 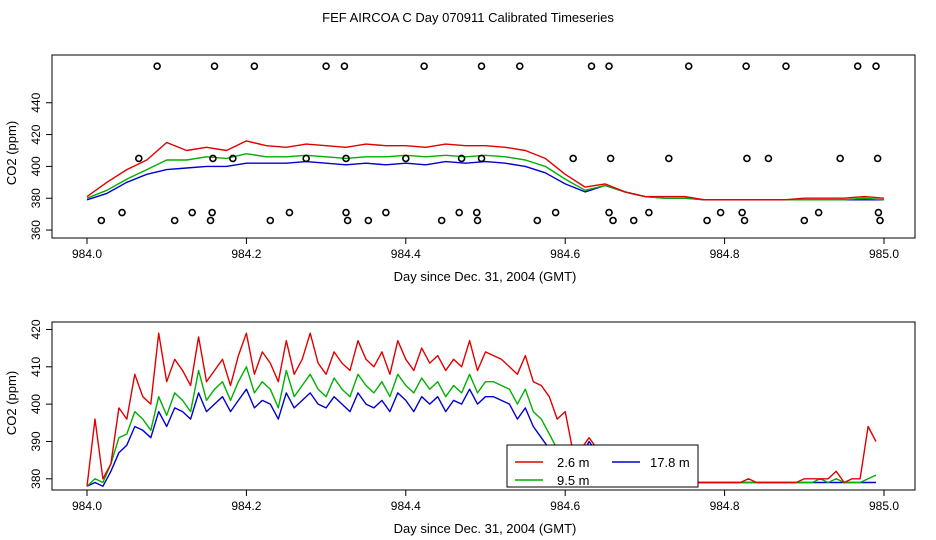 I want to click on legend-box, so click(x=602, y=466).